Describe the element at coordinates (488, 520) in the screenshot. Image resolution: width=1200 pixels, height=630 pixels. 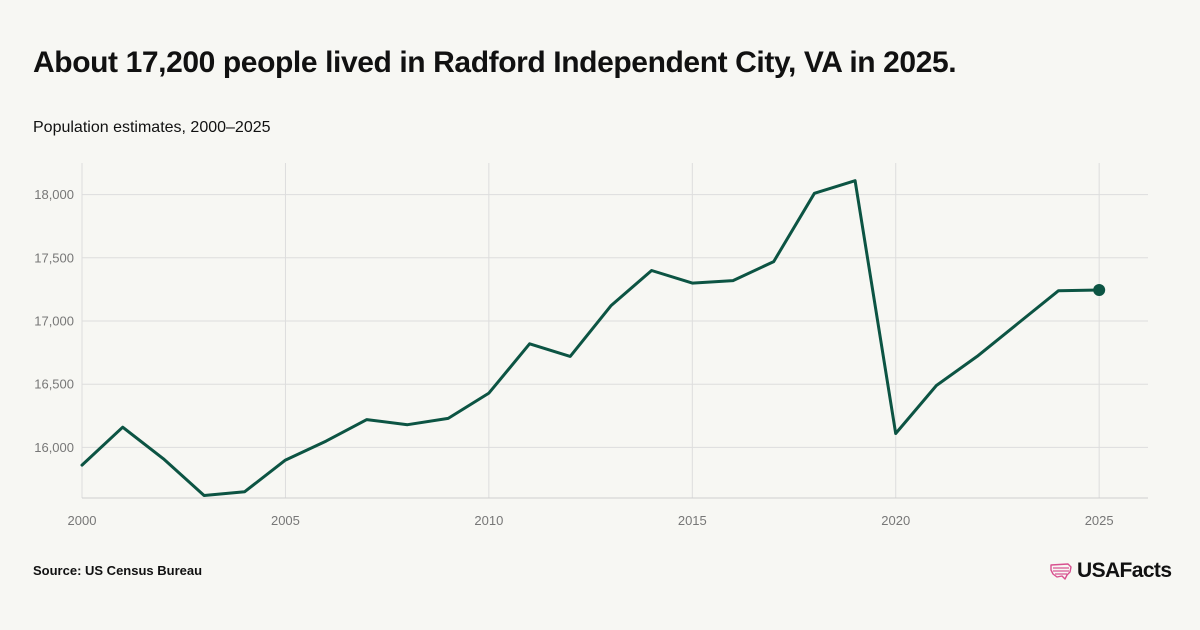
I see `x-tick-label: 2010` at that location.